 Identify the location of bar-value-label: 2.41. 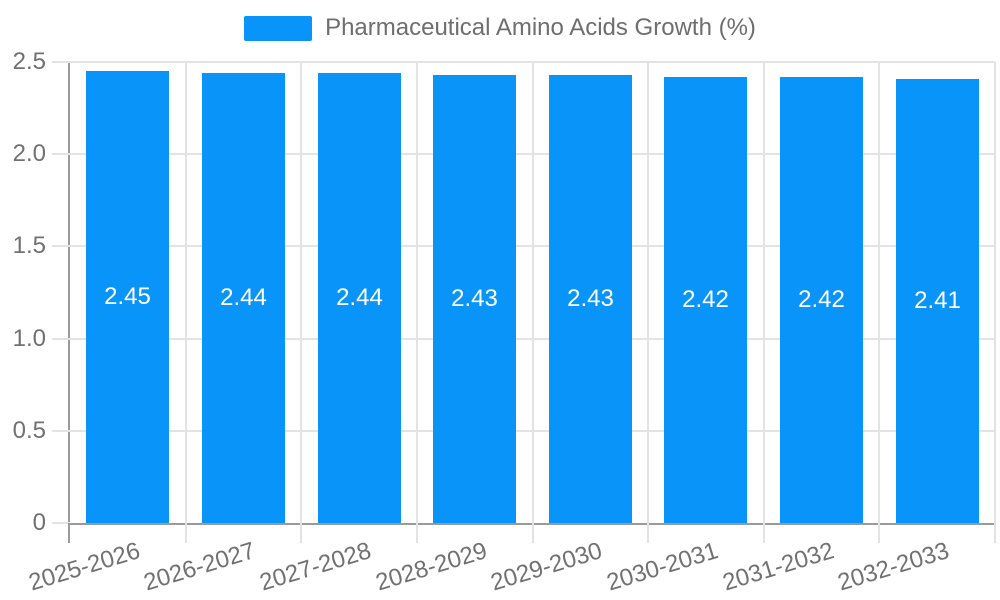
(937, 300).